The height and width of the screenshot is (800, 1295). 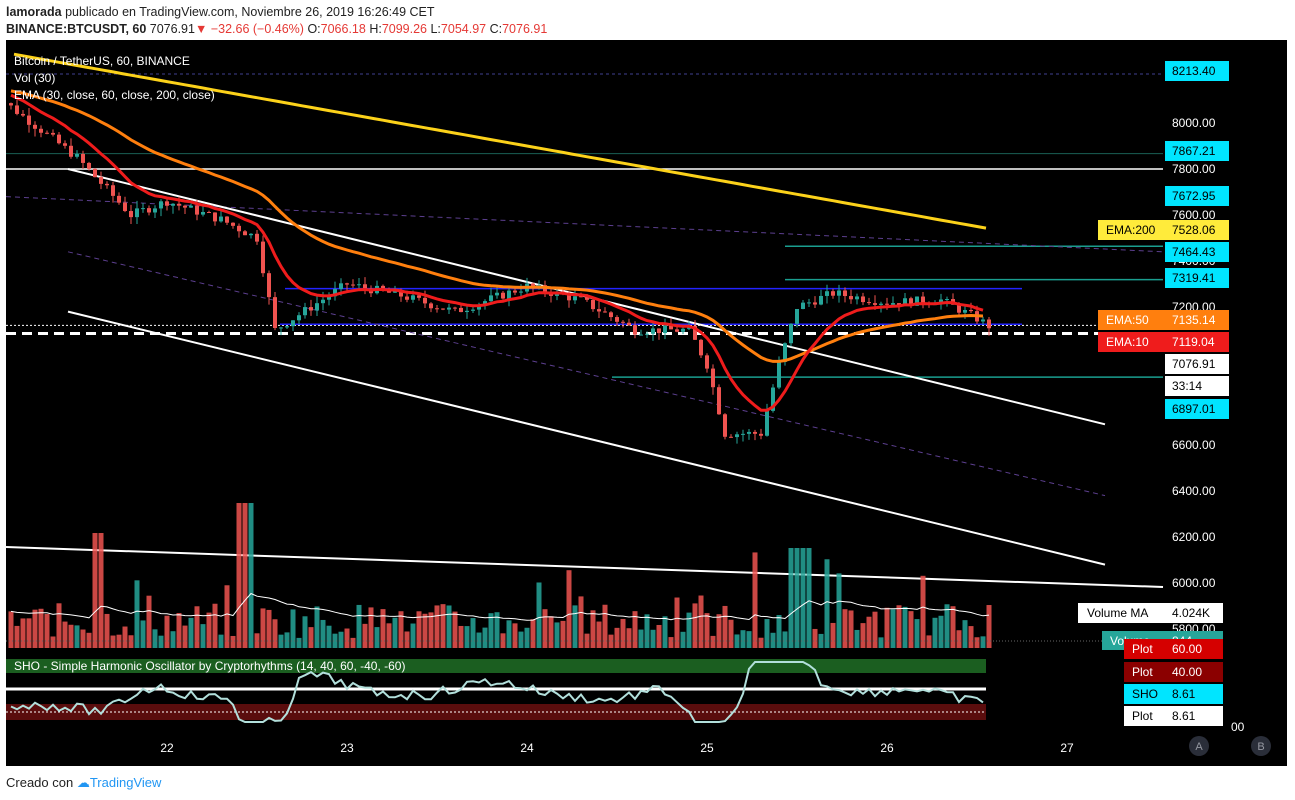 I want to click on tradingview-brand: TradingView, so click(x=125, y=782).